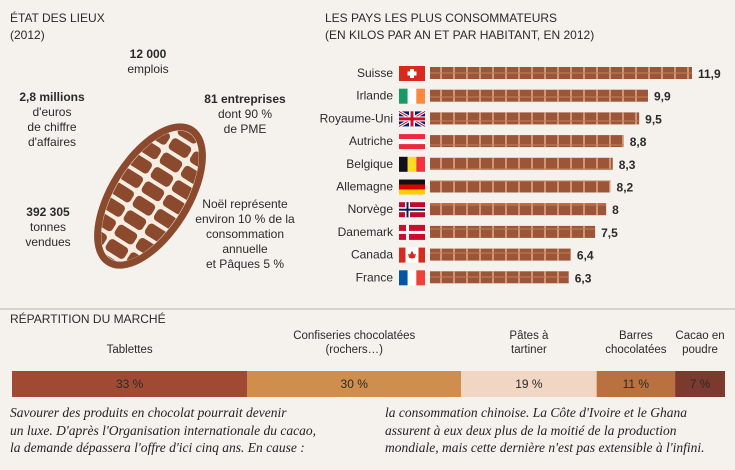  I want to click on stat-text: consommation, so click(245, 234).